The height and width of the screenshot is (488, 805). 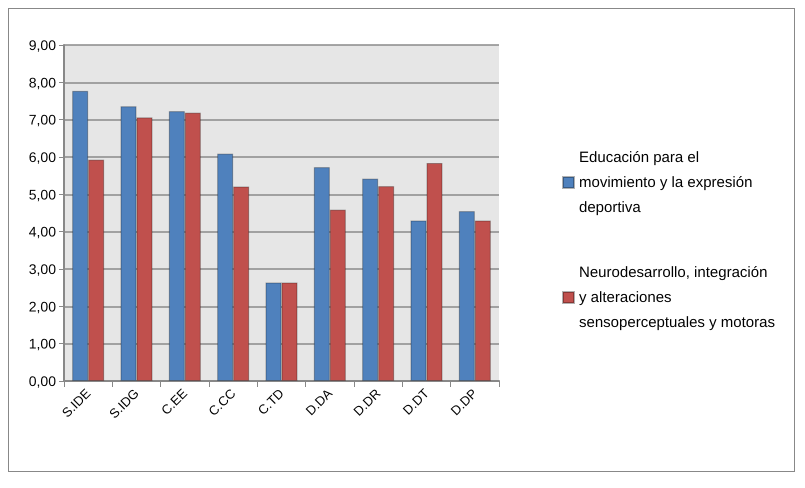 I want to click on y-tick-label: 6,00, so click(x=42, y=157).